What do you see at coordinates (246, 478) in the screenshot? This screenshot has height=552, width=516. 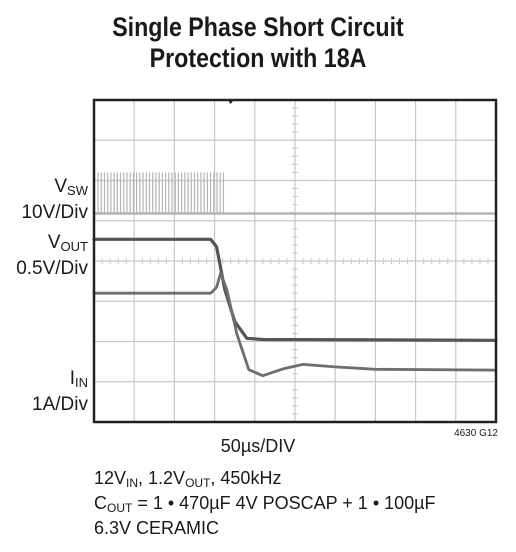 I see `cond-freq: , 450kHz` at bounding box center [246, 478].